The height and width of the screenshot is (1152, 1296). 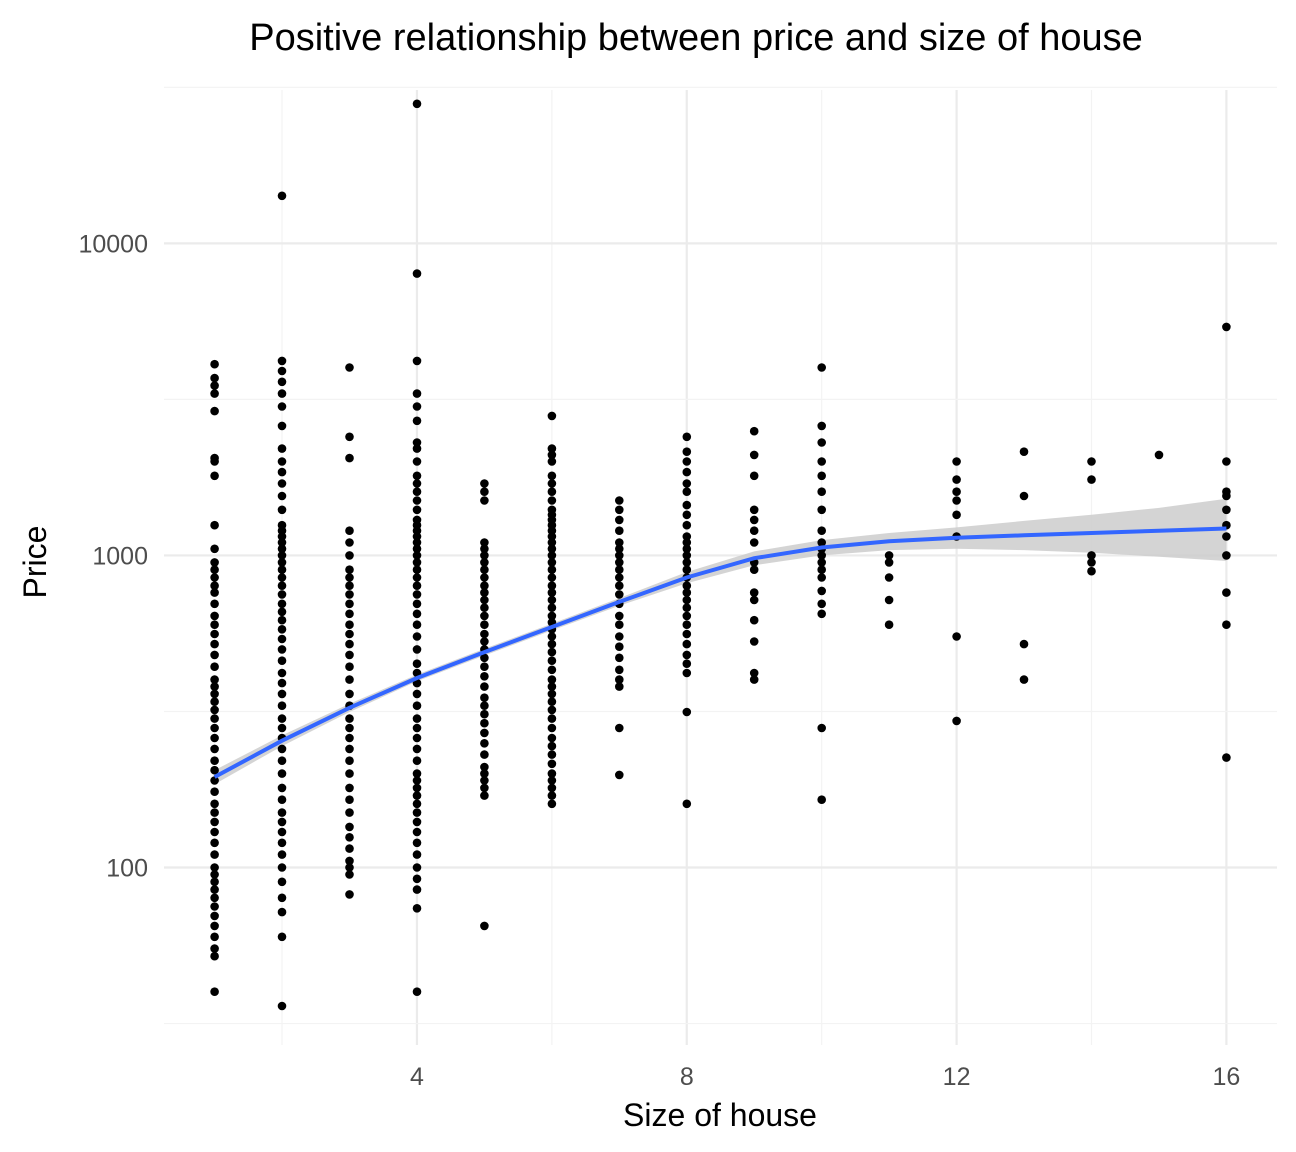 I want to click on x-tick-label: 12, so click(x=957, y=1077).